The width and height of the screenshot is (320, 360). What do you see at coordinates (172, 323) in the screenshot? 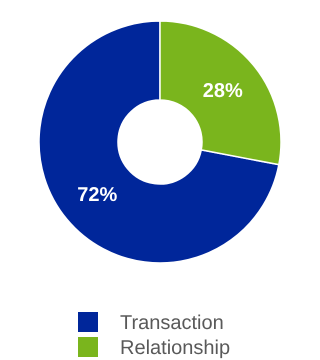
I see `legend-label: Transaction` at bounding box center [172, 323].